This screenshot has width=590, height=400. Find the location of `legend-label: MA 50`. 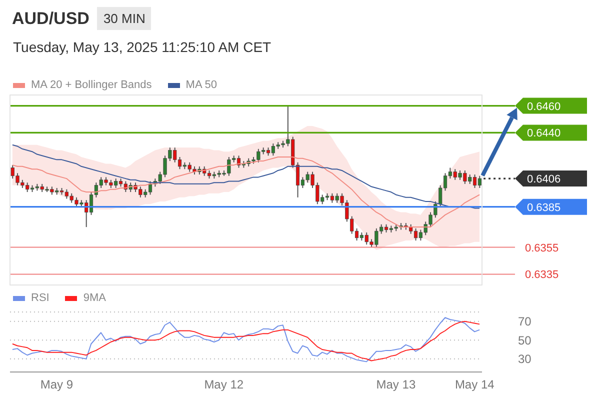

legend-label: MA 50 is located at coordinates (201, 85).